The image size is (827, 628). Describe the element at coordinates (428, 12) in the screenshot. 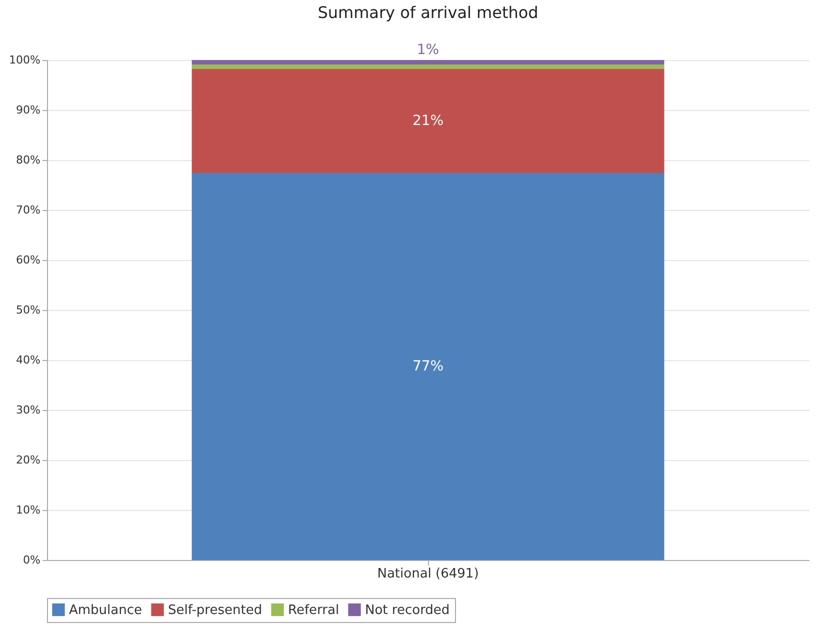

I see `chart-title: Summary of arrival method` at that location.